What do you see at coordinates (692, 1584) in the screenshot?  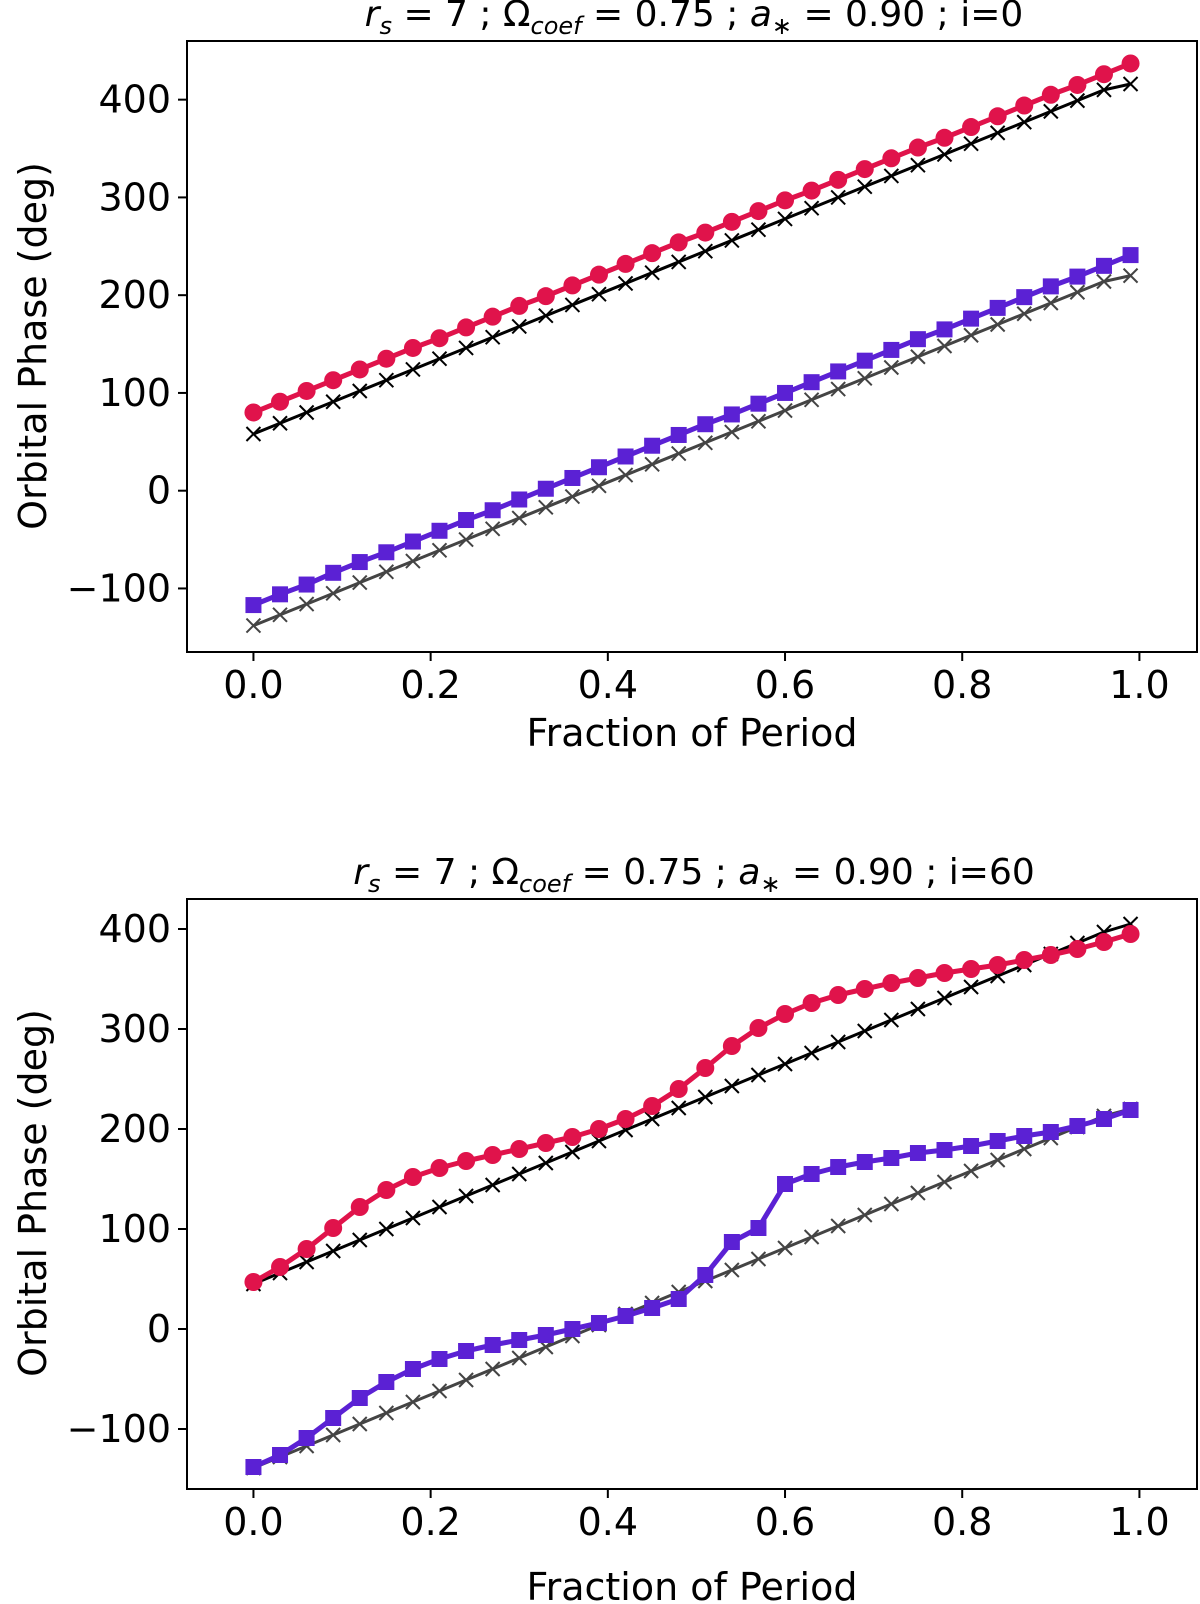 I see `x-axis-label-bottom: Fraction of Period` at bounding box center [692, 1584].